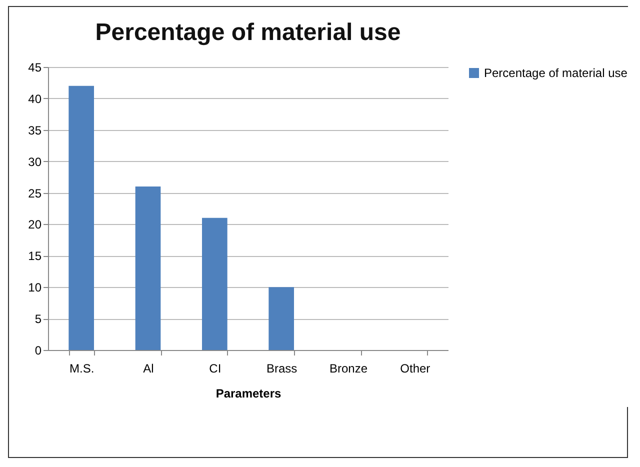  Describe the element at coordinates (38, 351) in the screenshot. I see `y-tick-label: 0` at that location.